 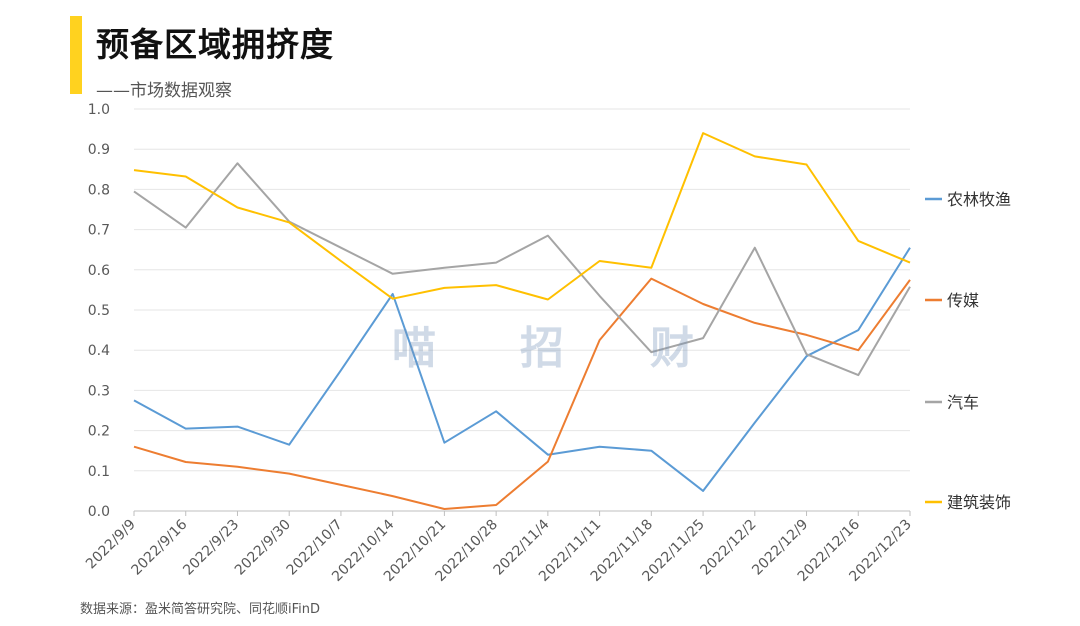 I want to click on y-tick-label: 0.7, so click(x=99, y=231).